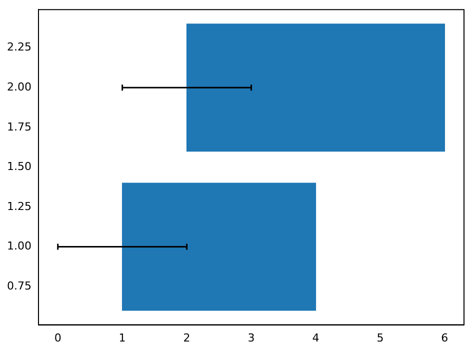 The height and width of the screenshot is (352, 474). What do you see at coordinates (19, 87) in the screenshot?
I see `y-tick-label: 2.00` at bounding box center [19, 87].